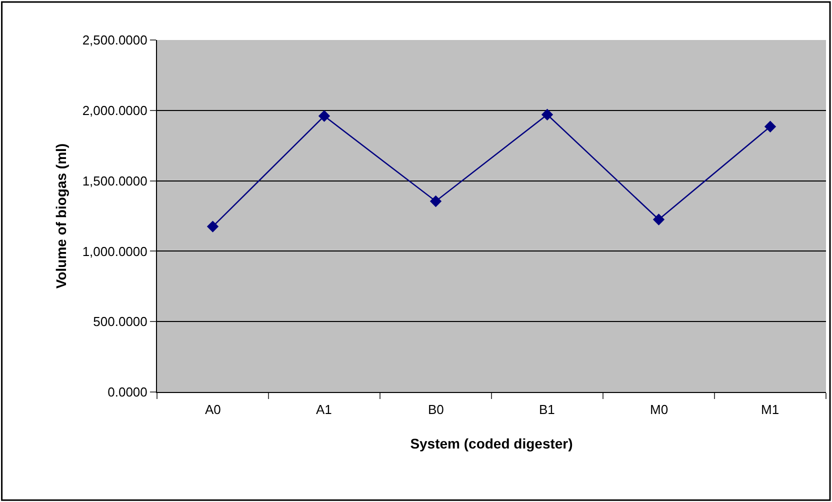 The height and width of the screenshot is (502, 832). What do you see at coordinates (115, 180) in the screenshot?
I see `y-tick-label: 1,500.0000` at bounding box center [115, 180].